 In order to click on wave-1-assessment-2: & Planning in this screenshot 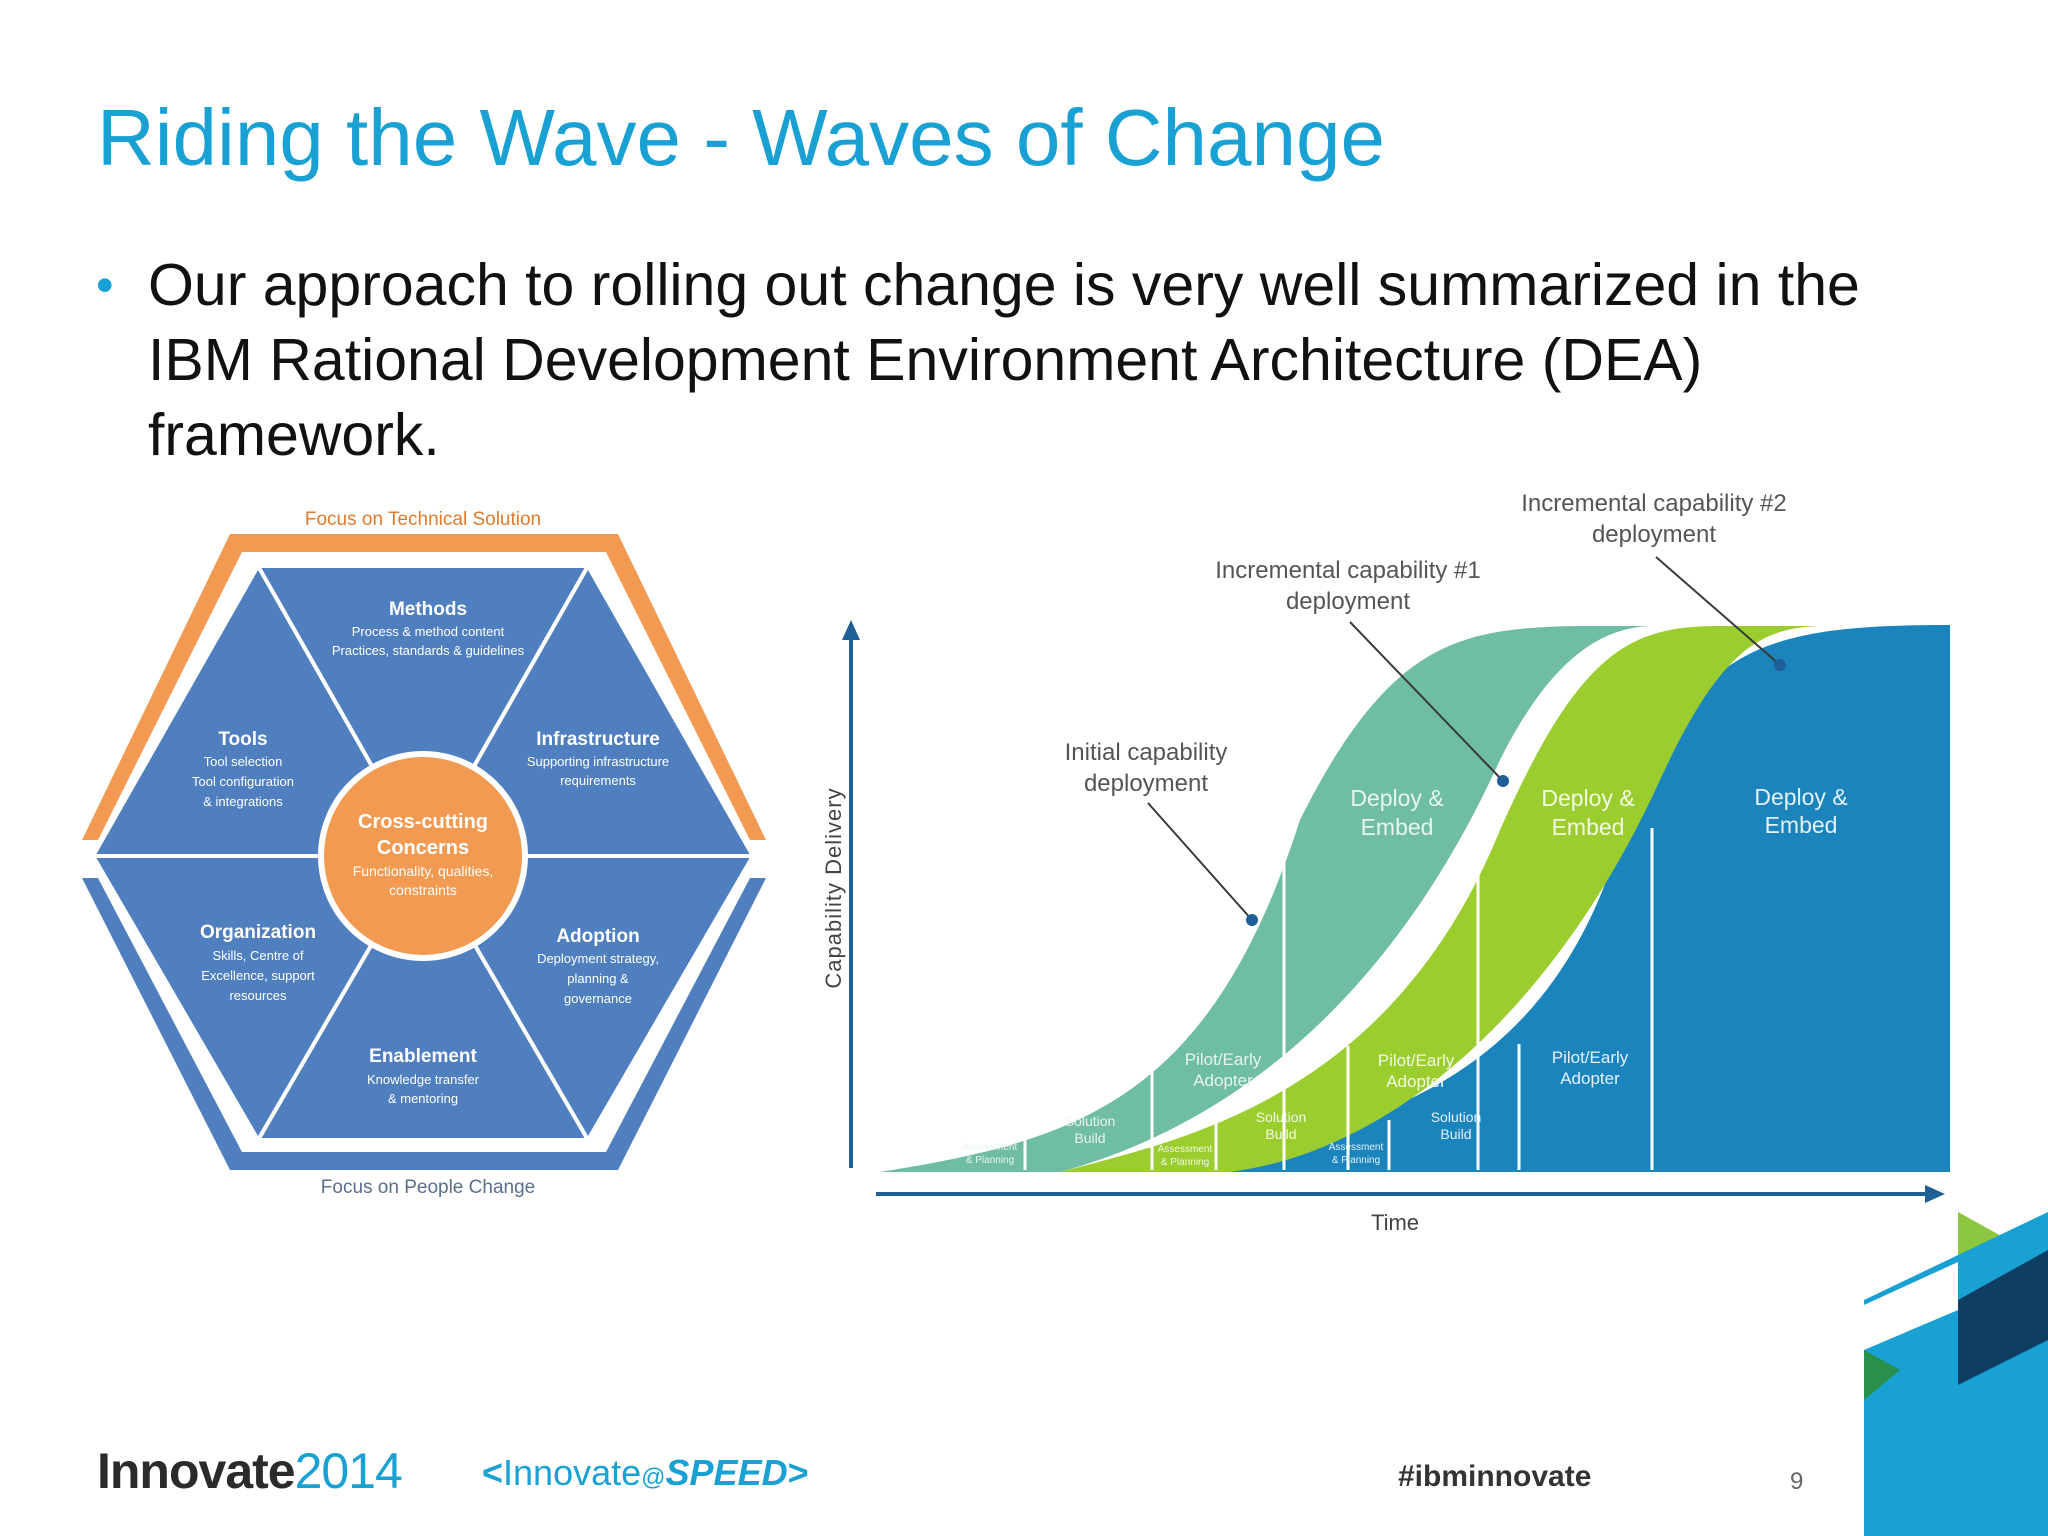, I will do `click(990, 1160)`.